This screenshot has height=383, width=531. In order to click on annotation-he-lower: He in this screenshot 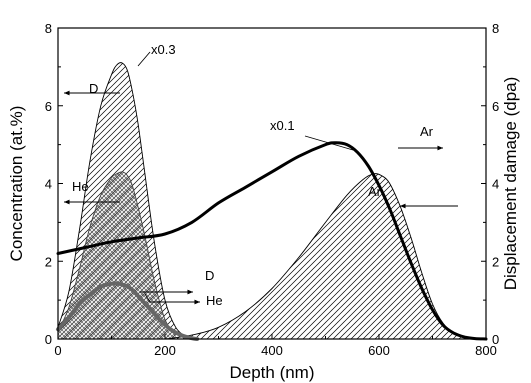, I will do `click(214, 300)`.